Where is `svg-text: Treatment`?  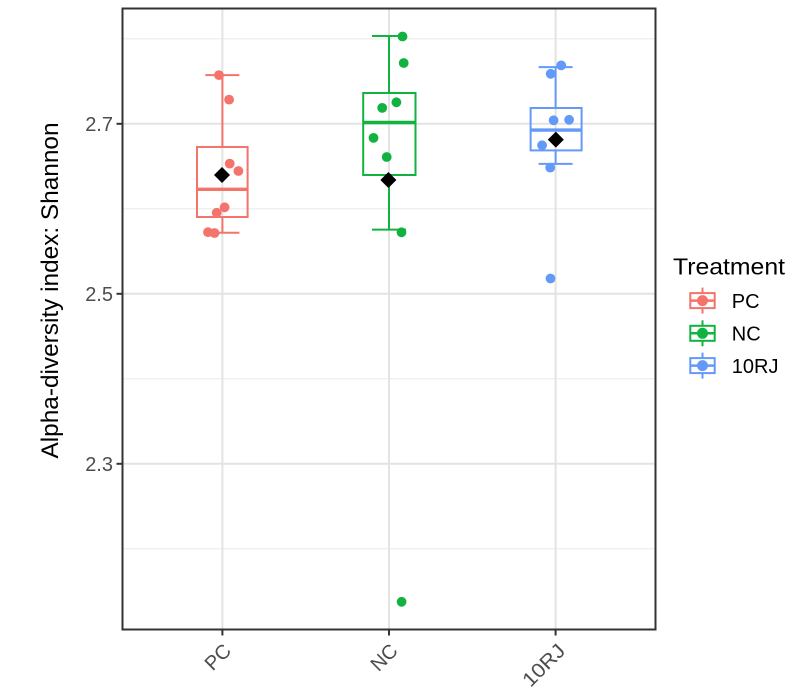
svg-text: Treatment is located at coordinates (729, 267).